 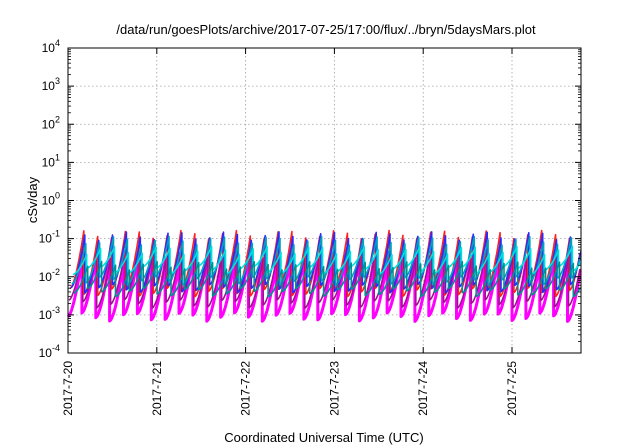 I want to click on x-tick-label: 2017-7-24, so click(x=423, y=388).